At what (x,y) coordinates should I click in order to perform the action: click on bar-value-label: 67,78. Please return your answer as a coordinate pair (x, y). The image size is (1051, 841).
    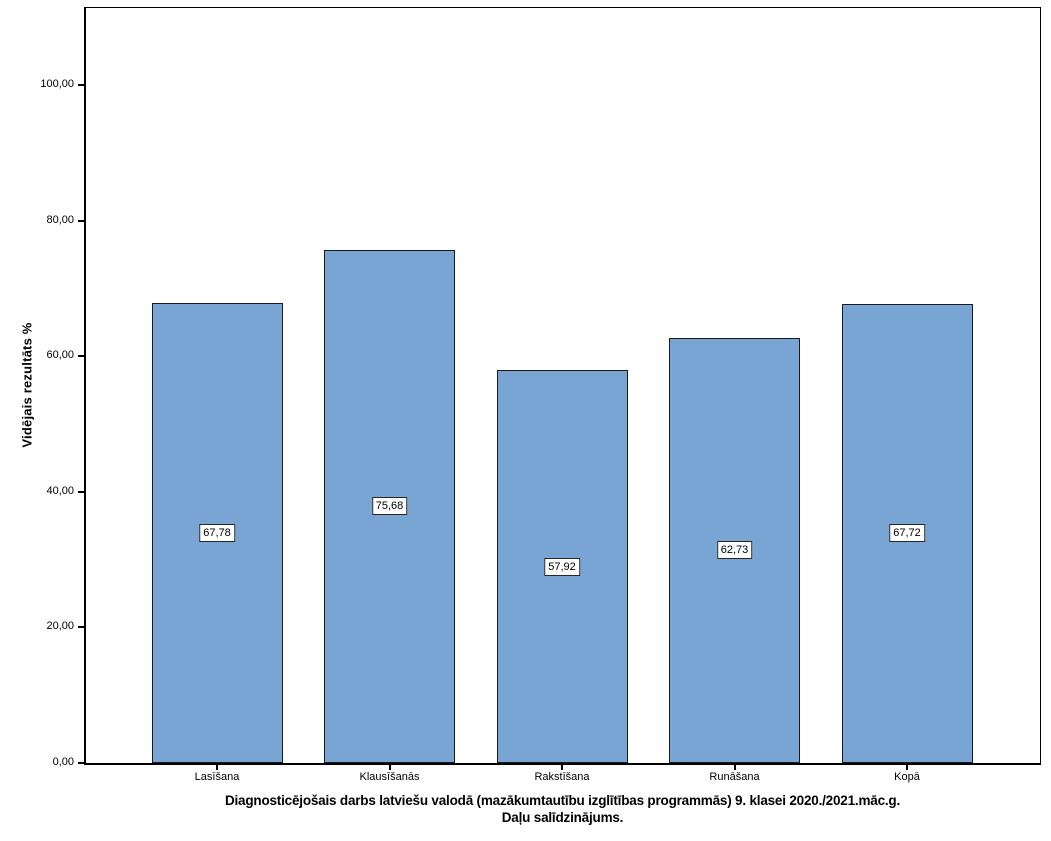
    Looking at the image, I should click on (217, 533).